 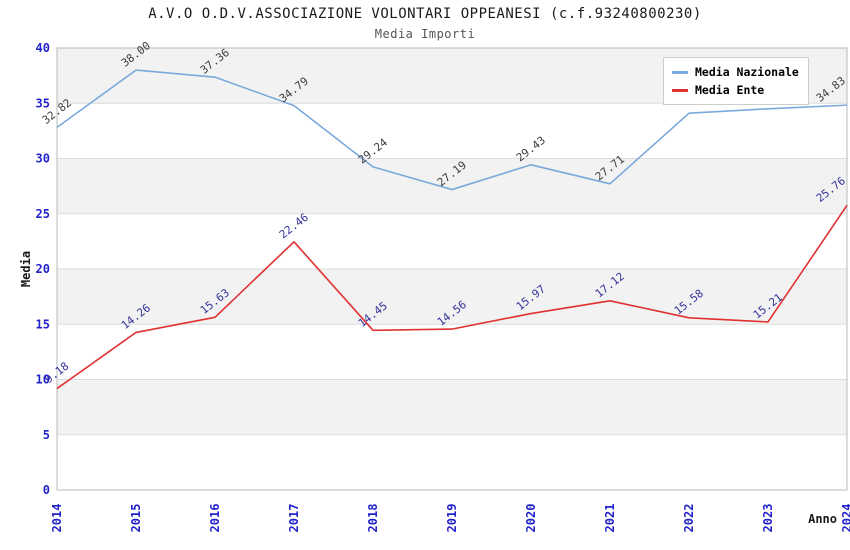 What do you see at coordinates (689, 518) in the screenshot?
I see `x-axis-tick-label: 2022` at bounding box center [689, 518].